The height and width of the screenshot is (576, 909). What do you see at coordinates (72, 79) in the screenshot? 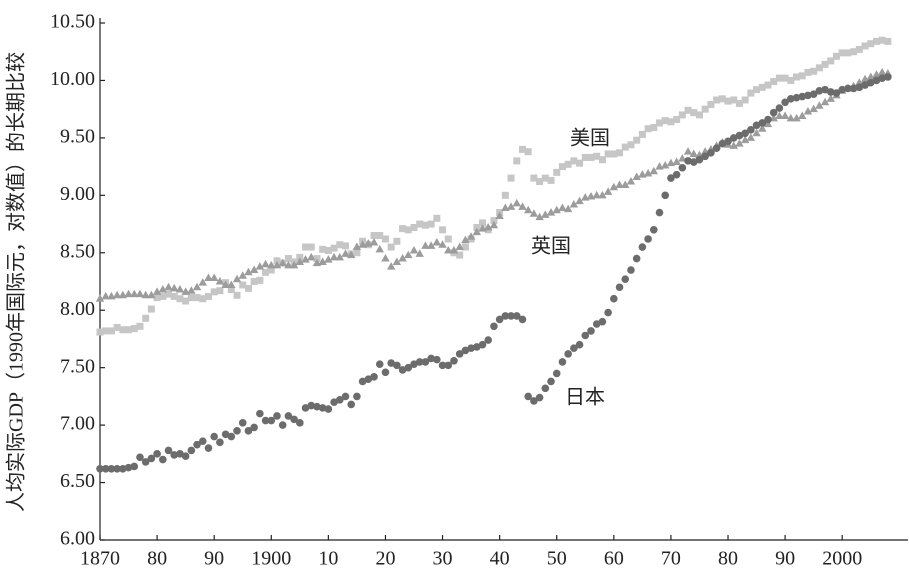
I see `y-tick-label: 10.00` at bounding box center [72, 79].